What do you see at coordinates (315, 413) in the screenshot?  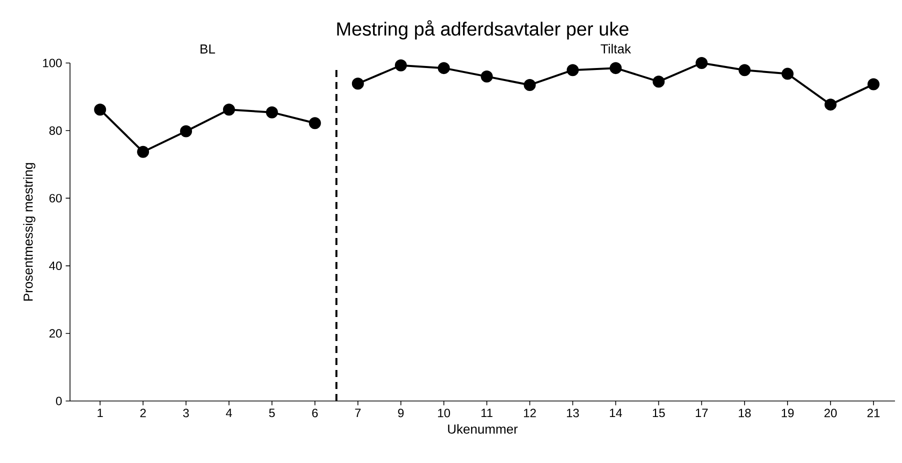 I see `x-tick-label: 6` at bounding box center [315, 413].